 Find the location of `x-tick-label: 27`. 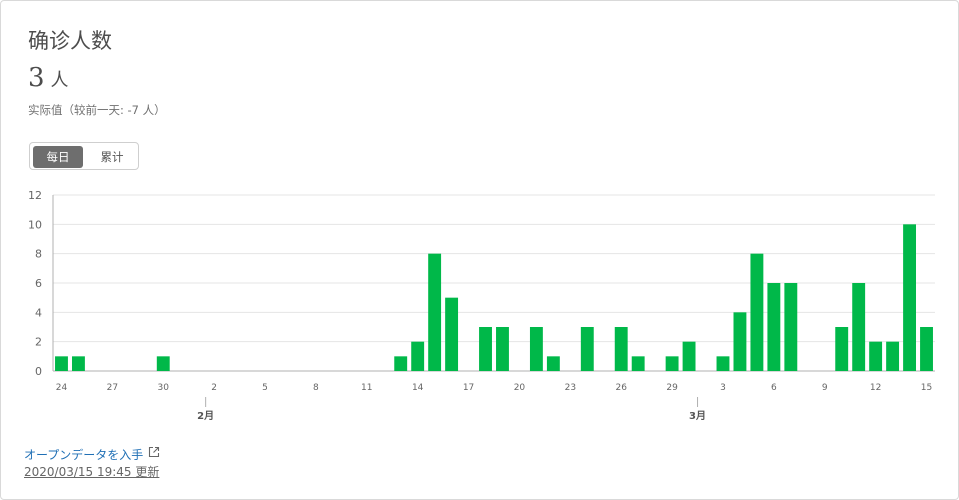

x-tick-label: 27 is located at coordinates (112, 388).